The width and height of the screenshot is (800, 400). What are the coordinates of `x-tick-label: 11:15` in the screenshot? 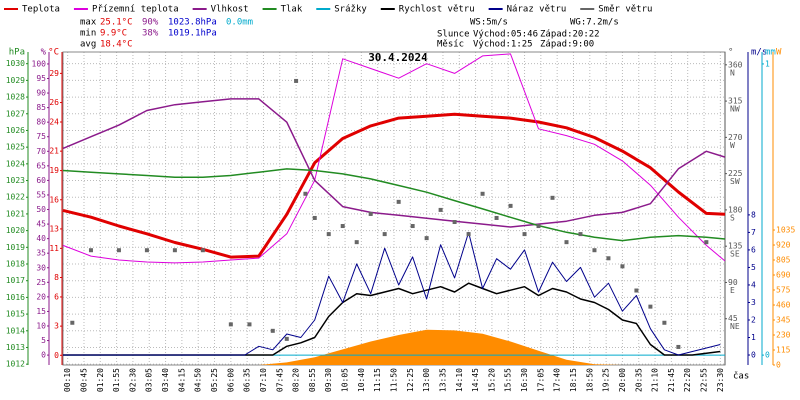 It's located at (377, 380).